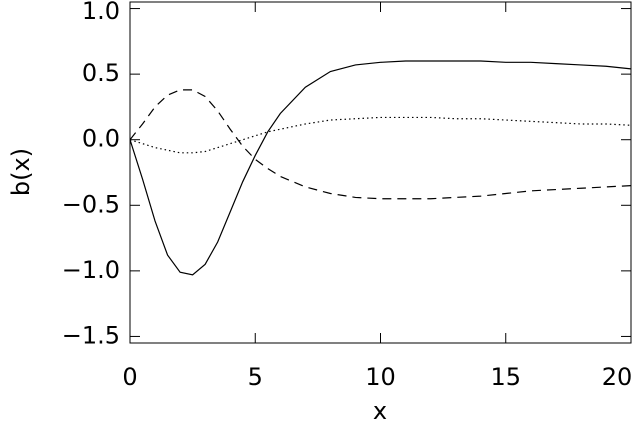  Describe the element at coordinates (380, 410) in the screenshot. I see `x-axis-title: x` at that location.